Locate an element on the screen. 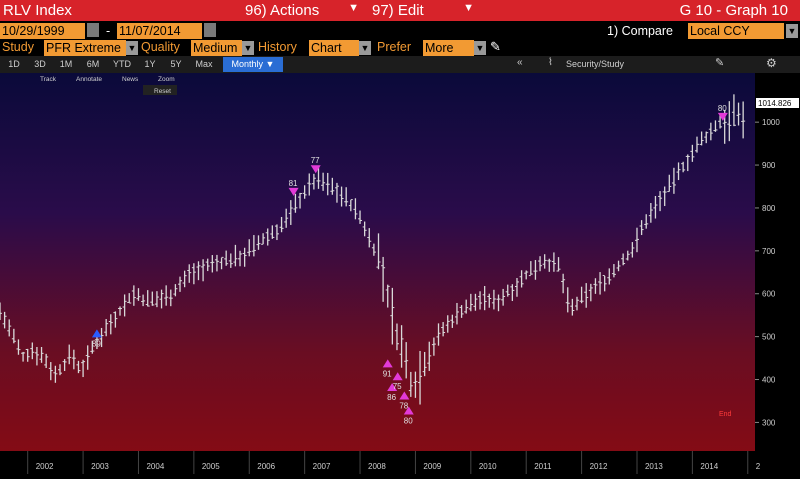 This screenshot has height=479, width=800. y-tick-label: 500 is located at coordinates (769, 337).